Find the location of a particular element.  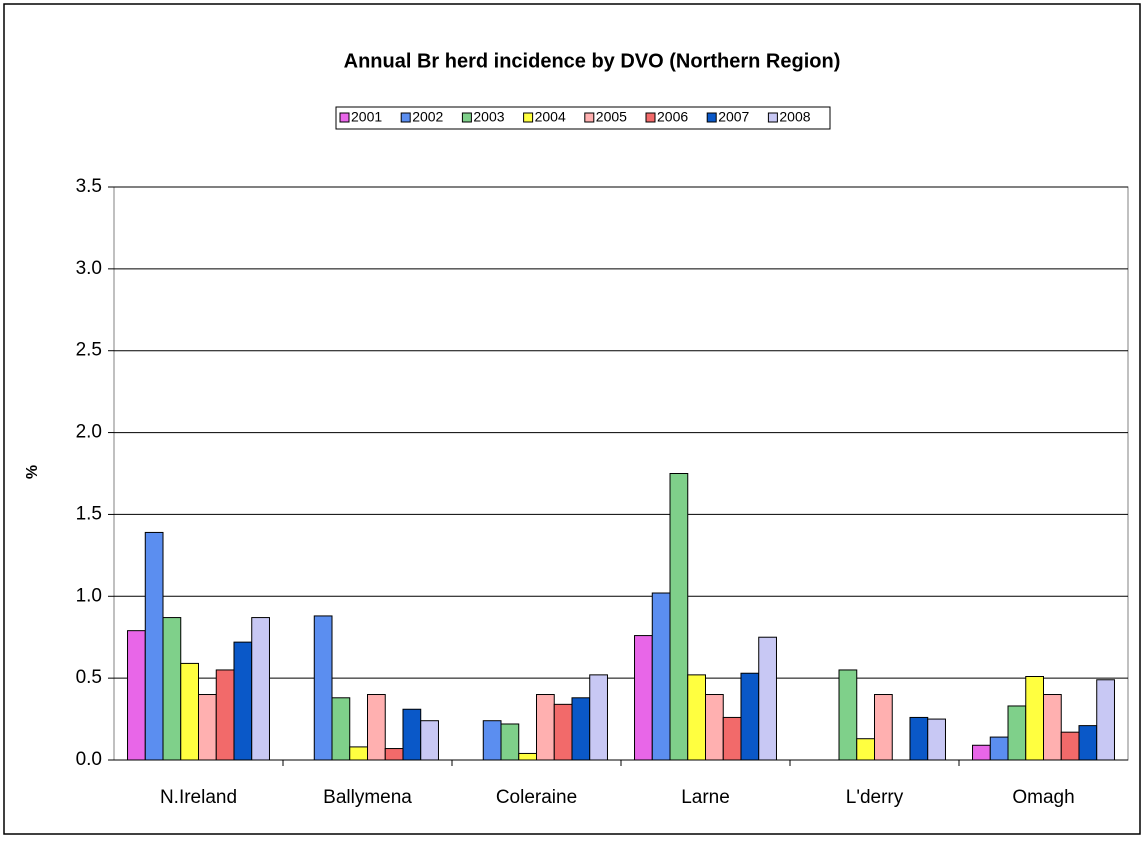

y-tick-label: 1.5 is located at coordinates (89, 513).